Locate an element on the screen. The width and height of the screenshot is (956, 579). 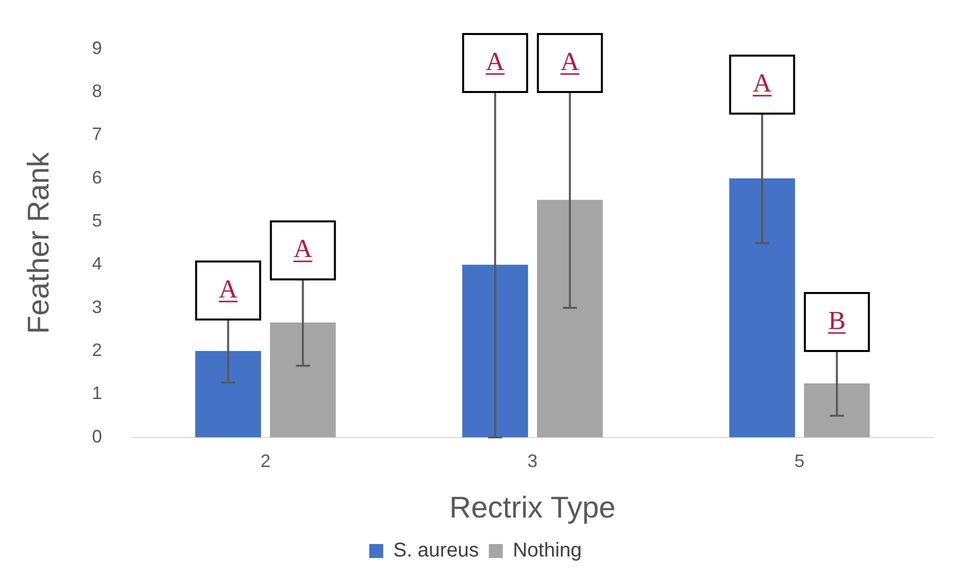
x-tick-label: 2 is located at coordinates (265, 461).